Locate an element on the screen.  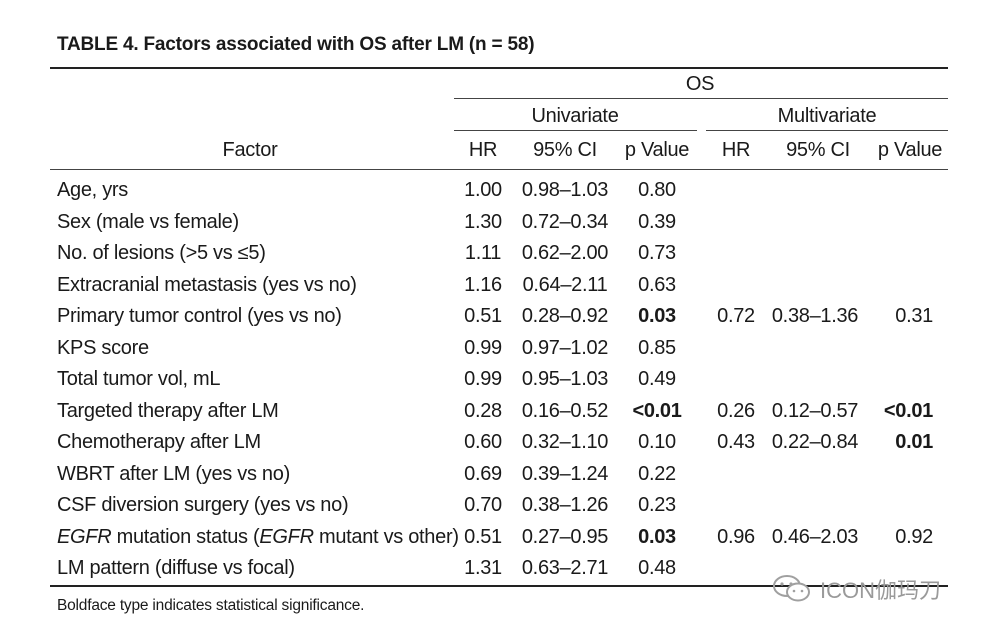
header-rule is located at coordinates (499, 169).